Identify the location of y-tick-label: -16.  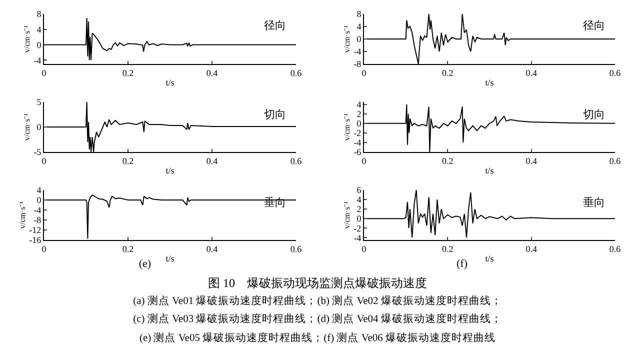
(35, 240).